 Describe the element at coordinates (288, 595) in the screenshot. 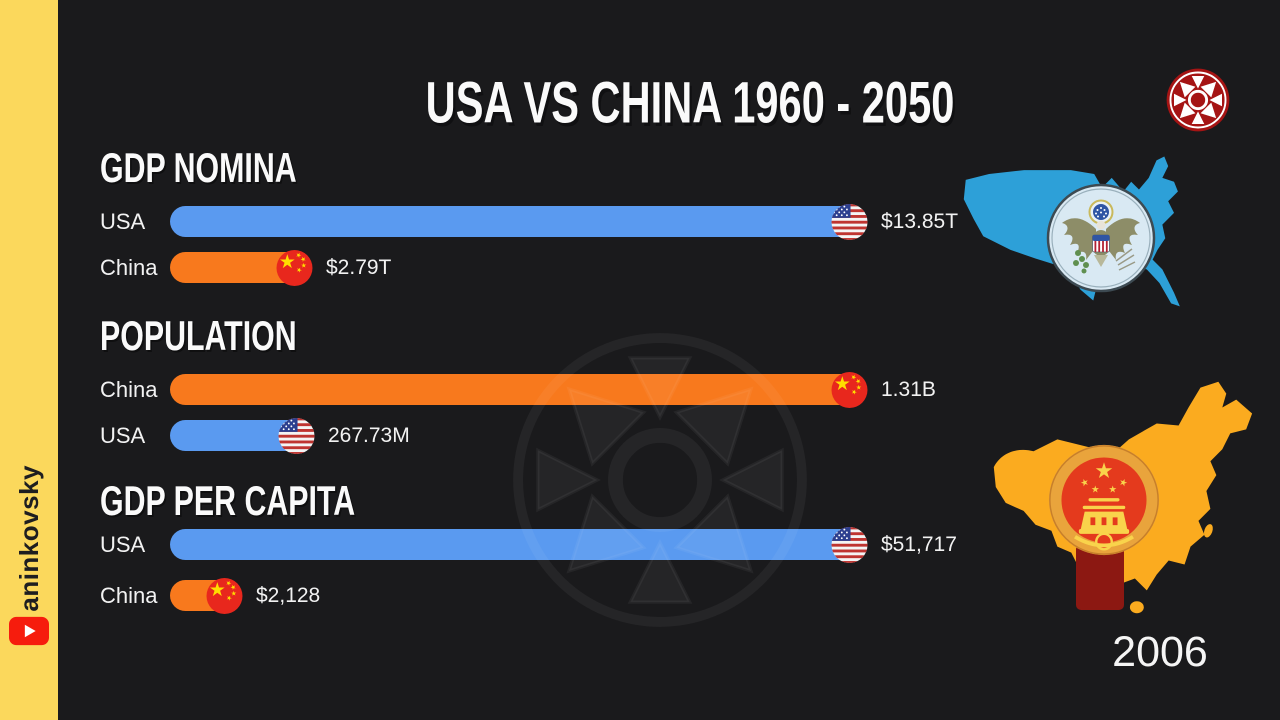

I see `bar-value: $2,128` at that location.